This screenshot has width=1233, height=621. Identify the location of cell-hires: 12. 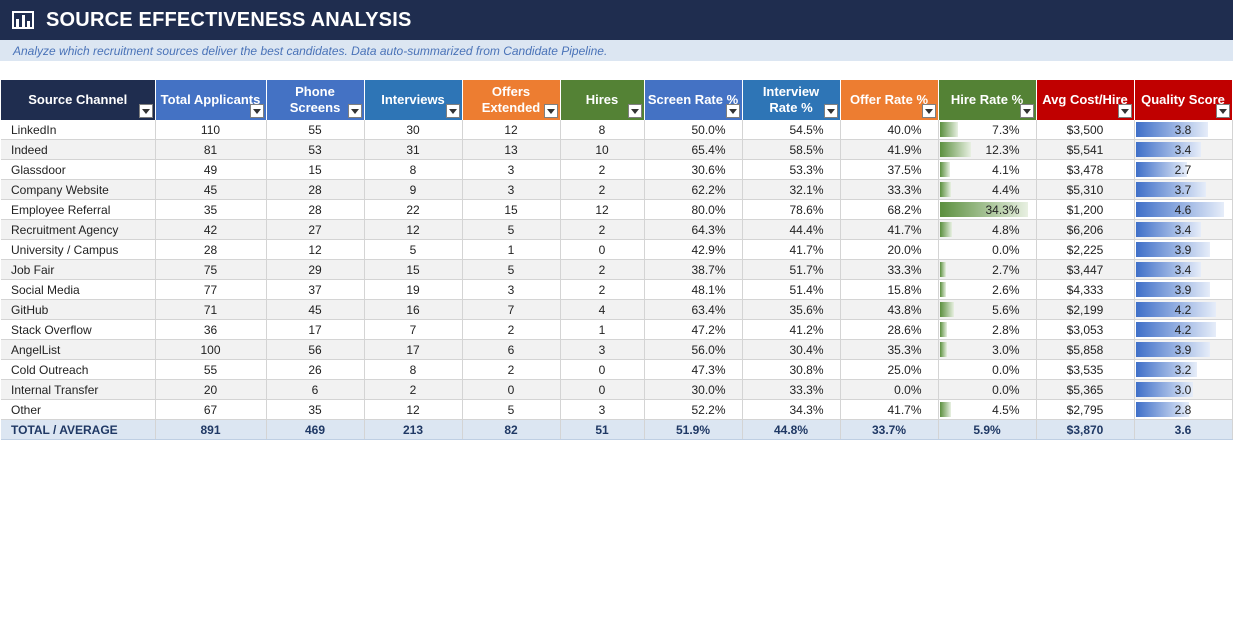
(602, 209).